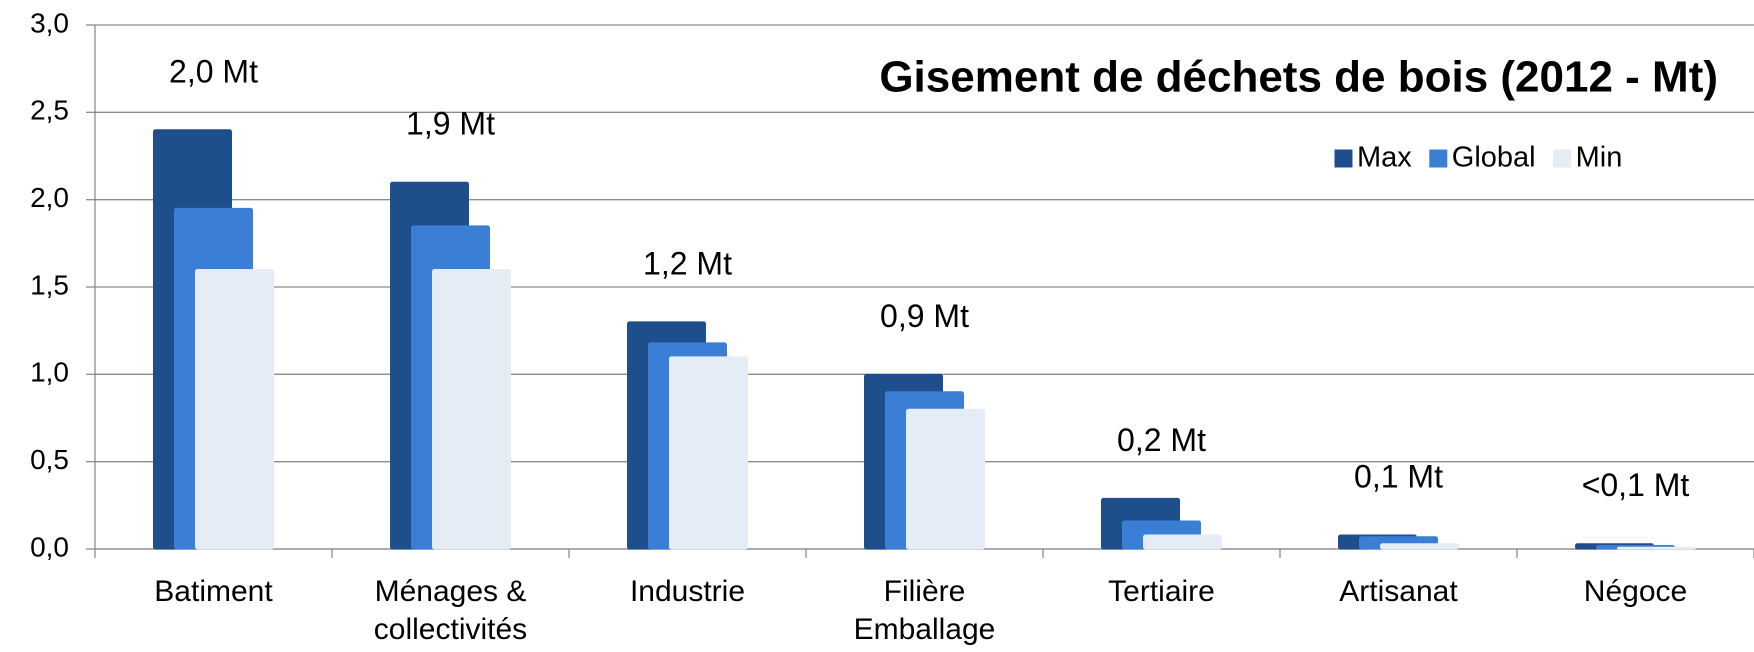 Image resolution: width=1754 pixels, height=652 pixels. I want to click on data-label: <0,1 Mt, so click(1636, 485).